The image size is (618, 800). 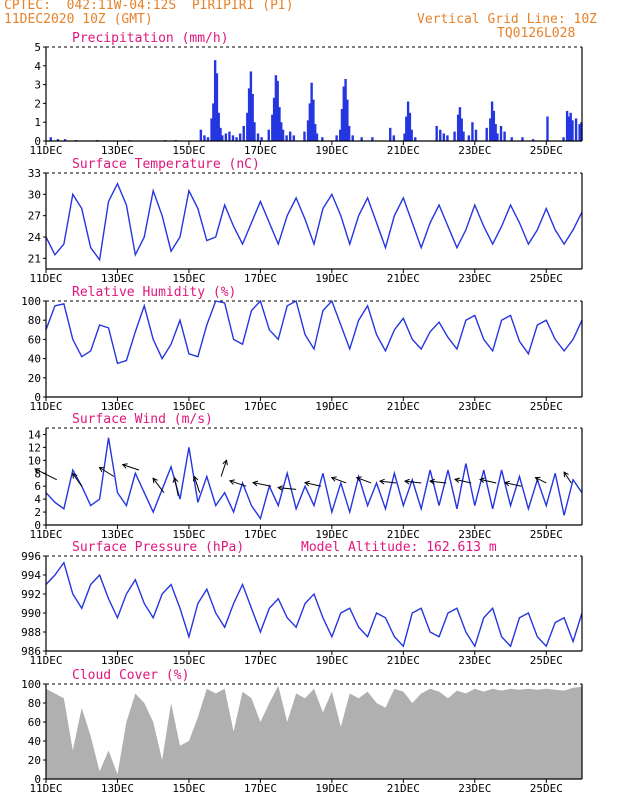 I want to click on y-tick-label: 100, so click(x=31, y=684).